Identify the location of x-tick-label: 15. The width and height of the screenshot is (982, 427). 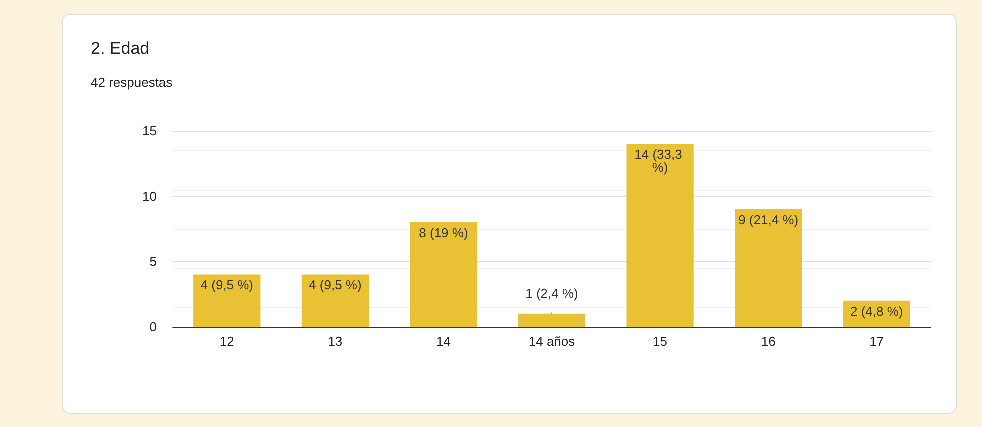
(660, 341).